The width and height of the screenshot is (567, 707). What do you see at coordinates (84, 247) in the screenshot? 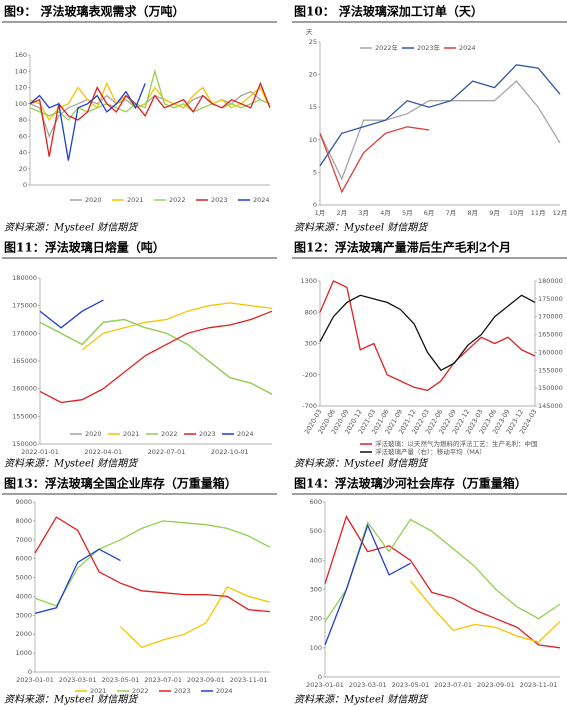
I see `figure-title: 图11：浮法玻璃日熔量（吨）` at bounding box center [84, 247].